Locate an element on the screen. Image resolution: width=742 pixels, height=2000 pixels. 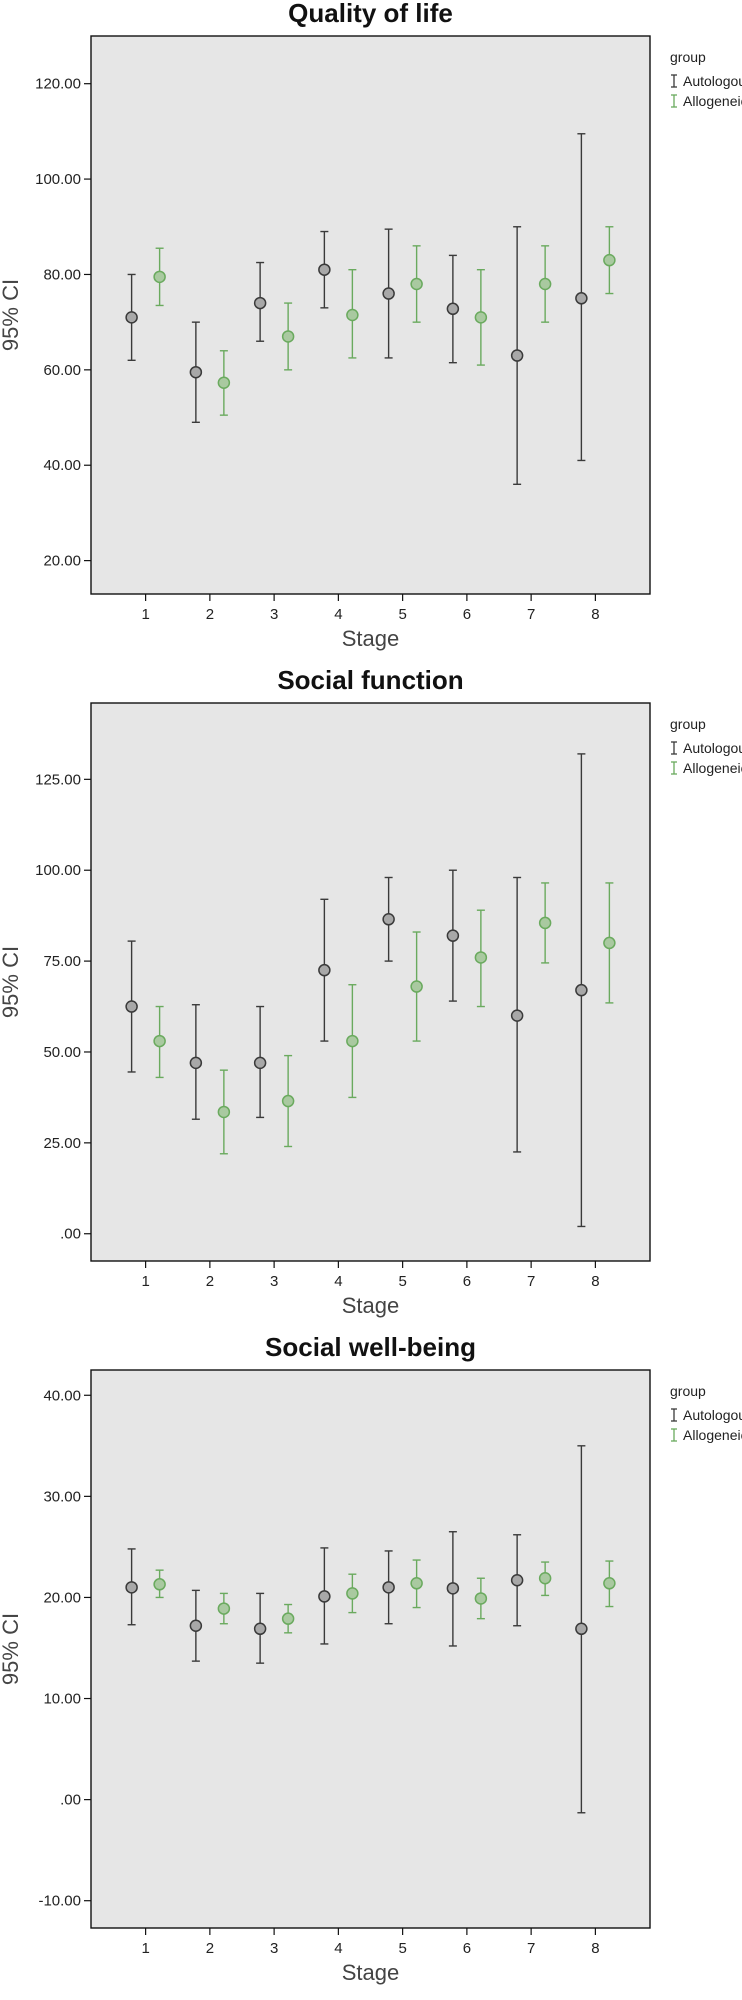
y-tick-label: 50.00 is located at coordinates (62, 1052).